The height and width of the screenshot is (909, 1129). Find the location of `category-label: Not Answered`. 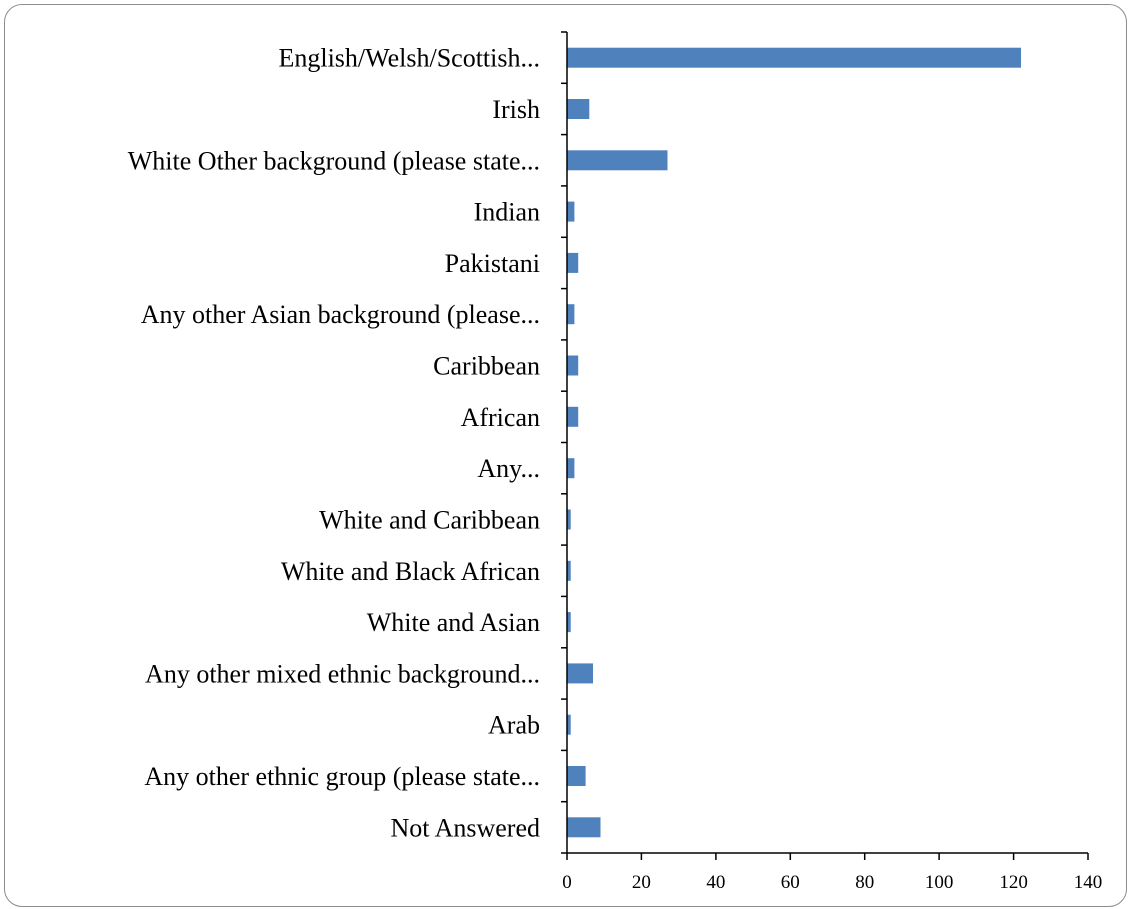

category-label: Not Answered is located at coordinates (465, 827).